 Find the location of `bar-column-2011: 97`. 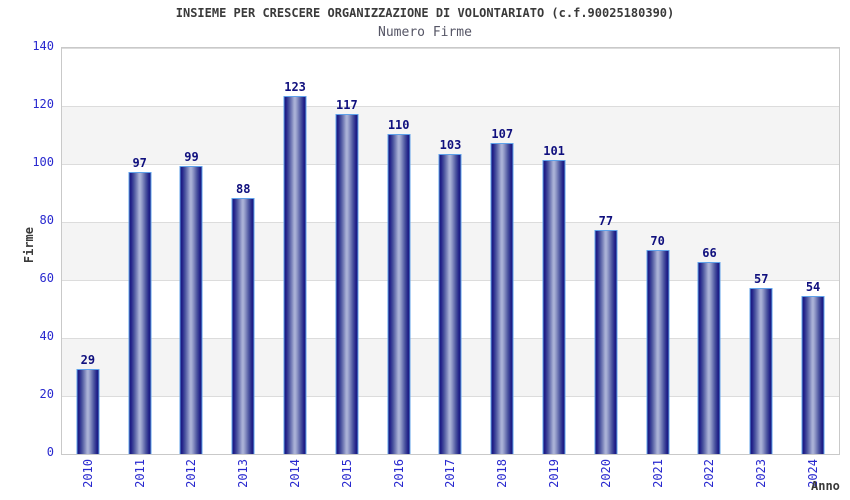

bar-column-2011: 97 is located at coordinates (140, 251).